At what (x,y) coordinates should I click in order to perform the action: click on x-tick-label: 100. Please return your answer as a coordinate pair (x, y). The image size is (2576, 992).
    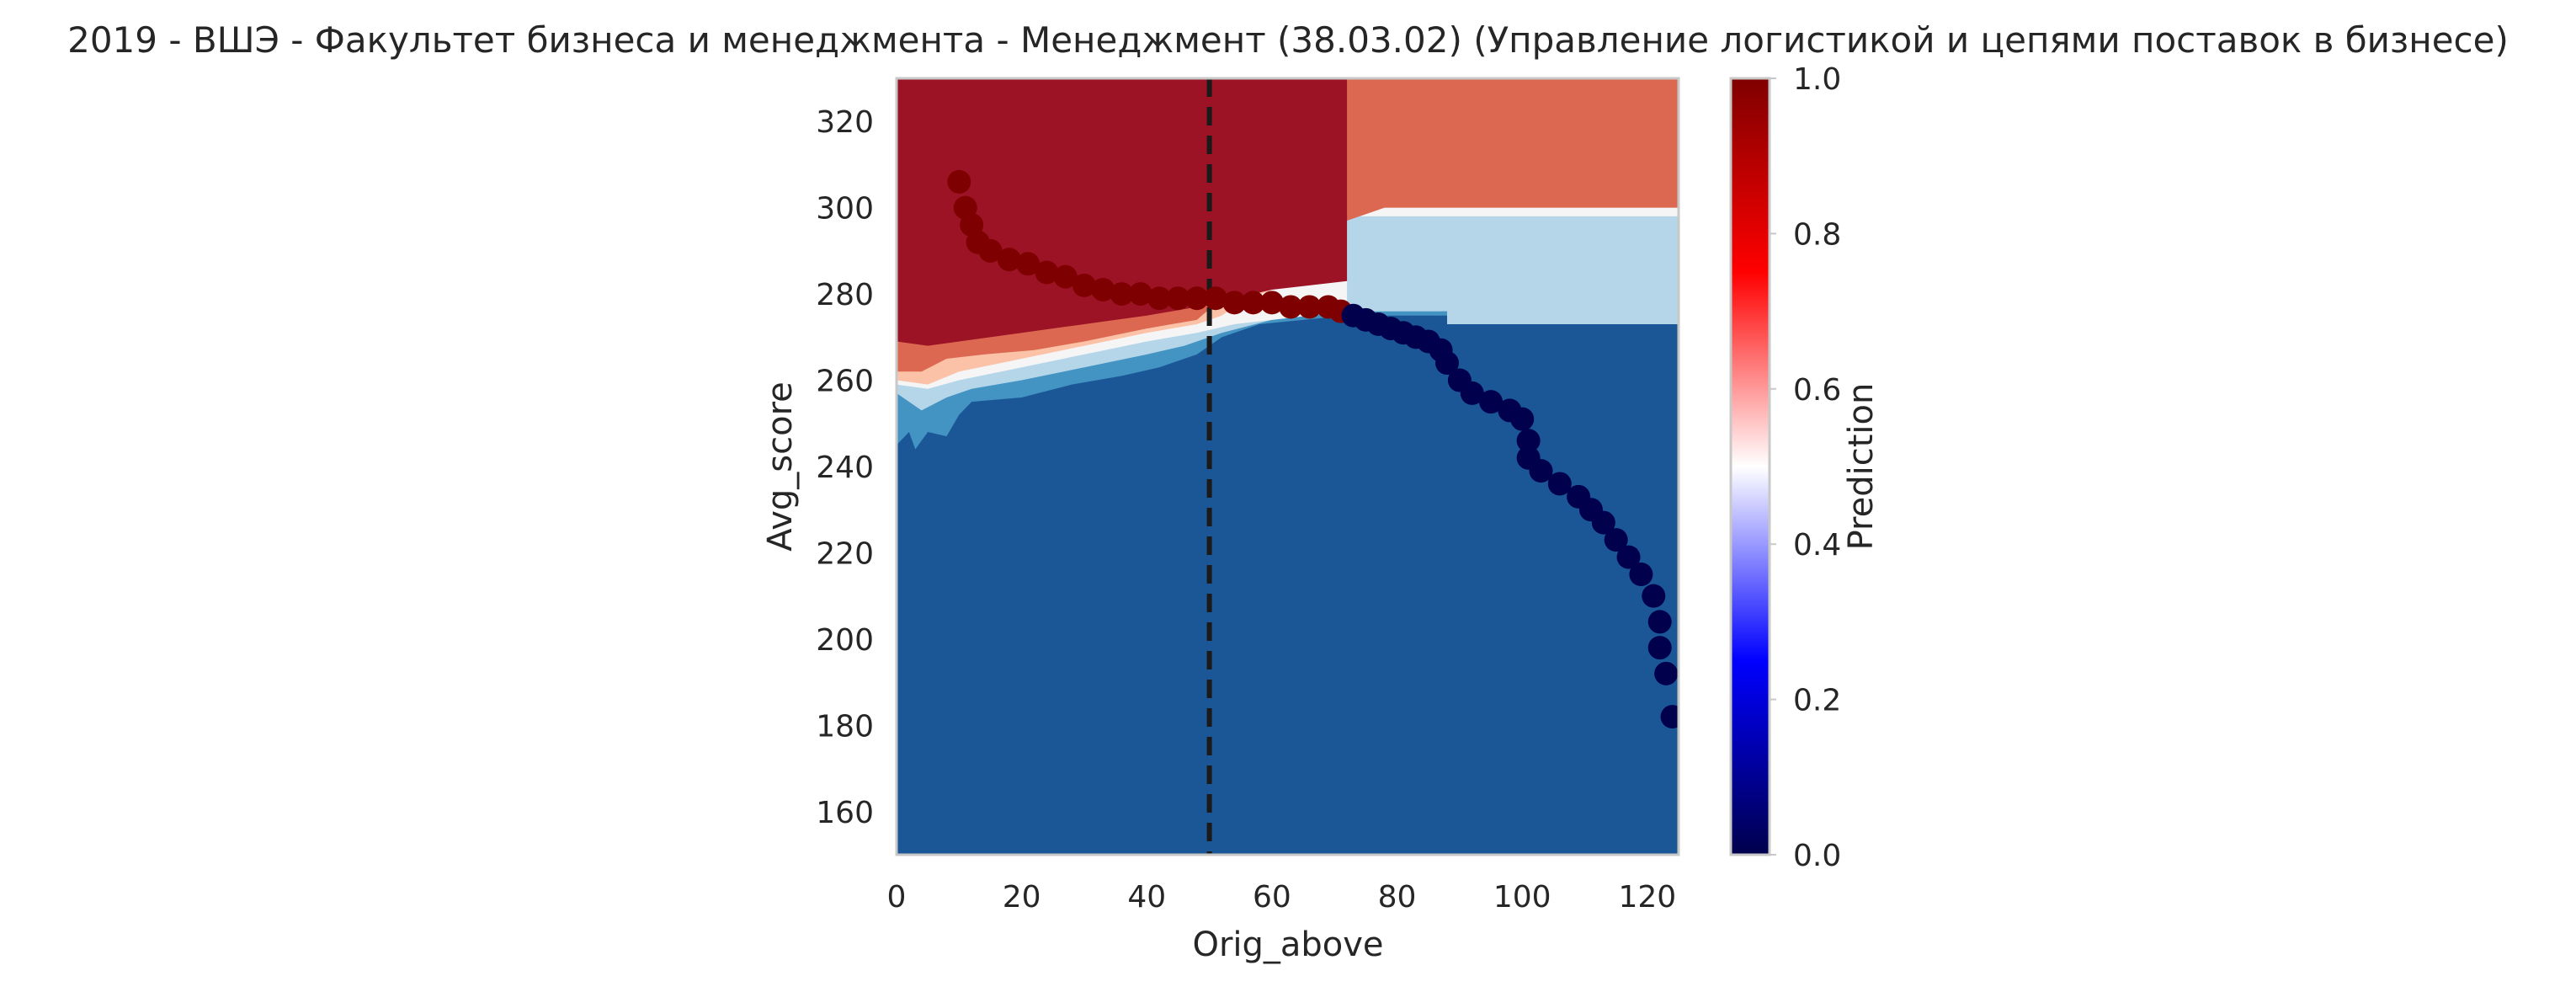
    Looking at the image, I should click on (1522, 897).